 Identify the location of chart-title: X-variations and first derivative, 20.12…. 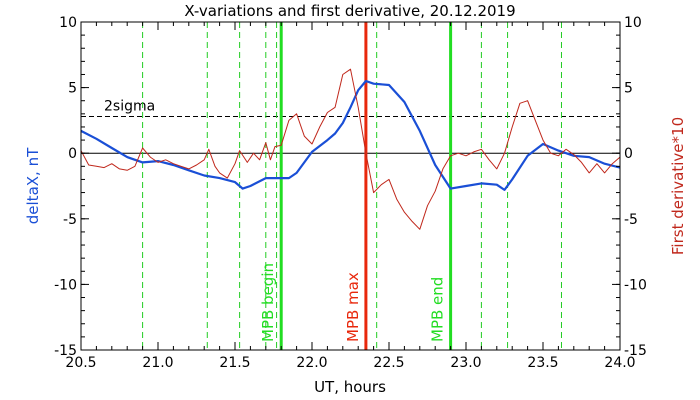
(349, 11).